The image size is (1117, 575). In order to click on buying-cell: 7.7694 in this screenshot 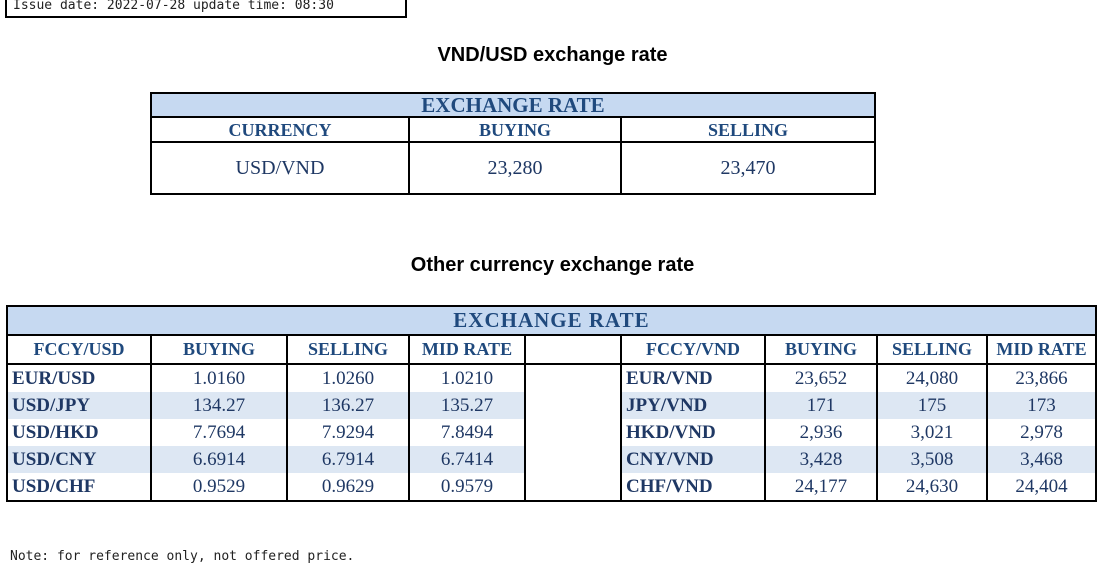, I will do `click(219, 432)`.